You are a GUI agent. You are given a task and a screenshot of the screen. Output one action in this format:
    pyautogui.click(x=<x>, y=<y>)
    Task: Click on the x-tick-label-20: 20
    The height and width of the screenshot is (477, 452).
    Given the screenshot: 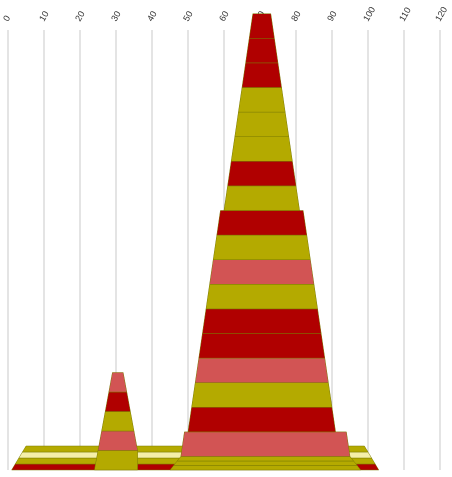 What is the action you would take?
    pyautogui.click(x=80, y=16)
    